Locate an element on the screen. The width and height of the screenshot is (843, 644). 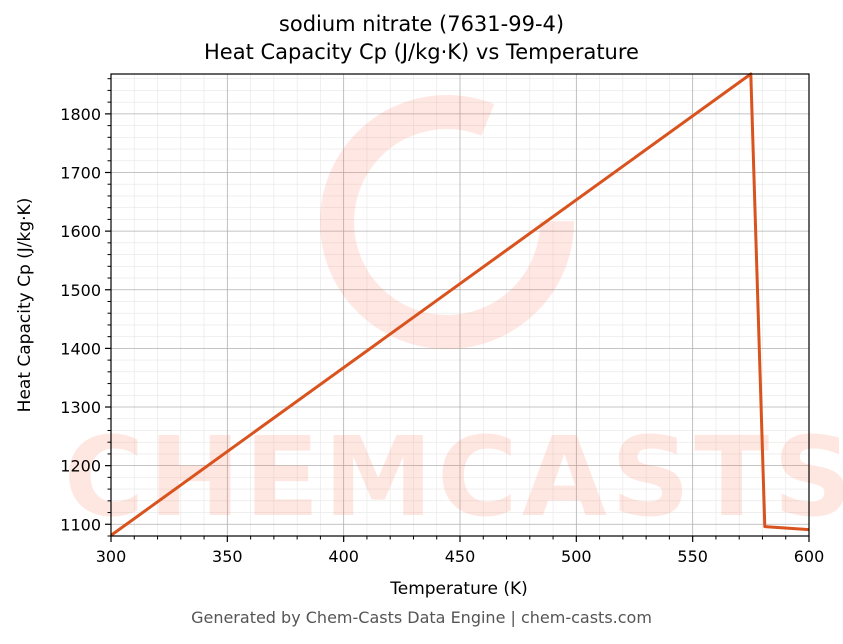
y-tick-label: 1100 is located at coordinates (80, 524).